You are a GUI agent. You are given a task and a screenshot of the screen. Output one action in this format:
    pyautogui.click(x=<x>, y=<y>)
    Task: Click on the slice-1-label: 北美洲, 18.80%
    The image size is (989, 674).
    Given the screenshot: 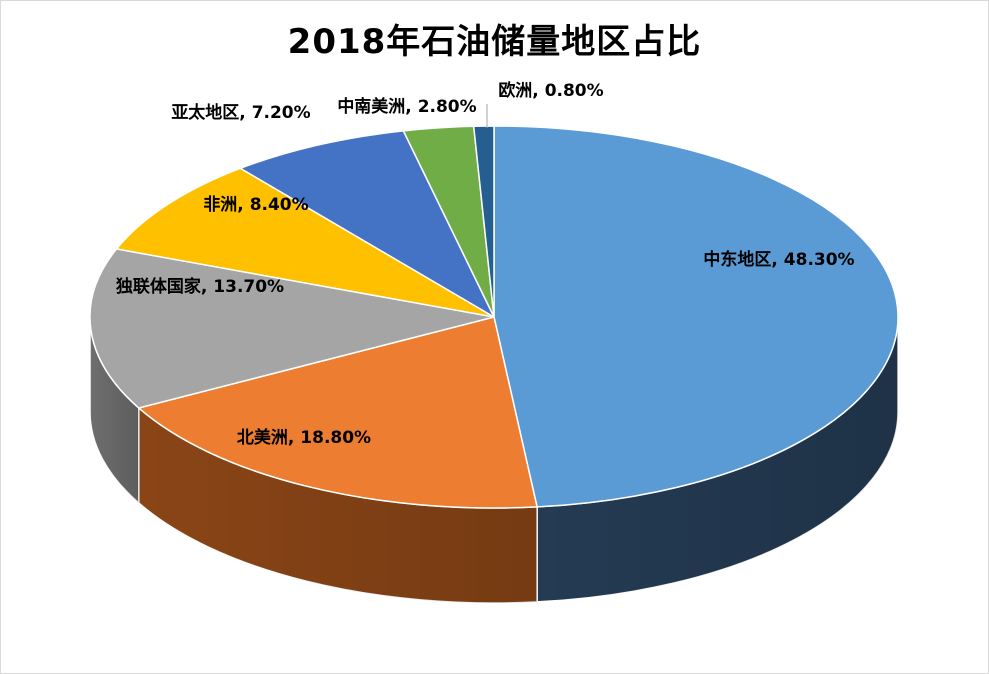 What is the action you would take?
    pyautogui.click(x=304, y=437)
    